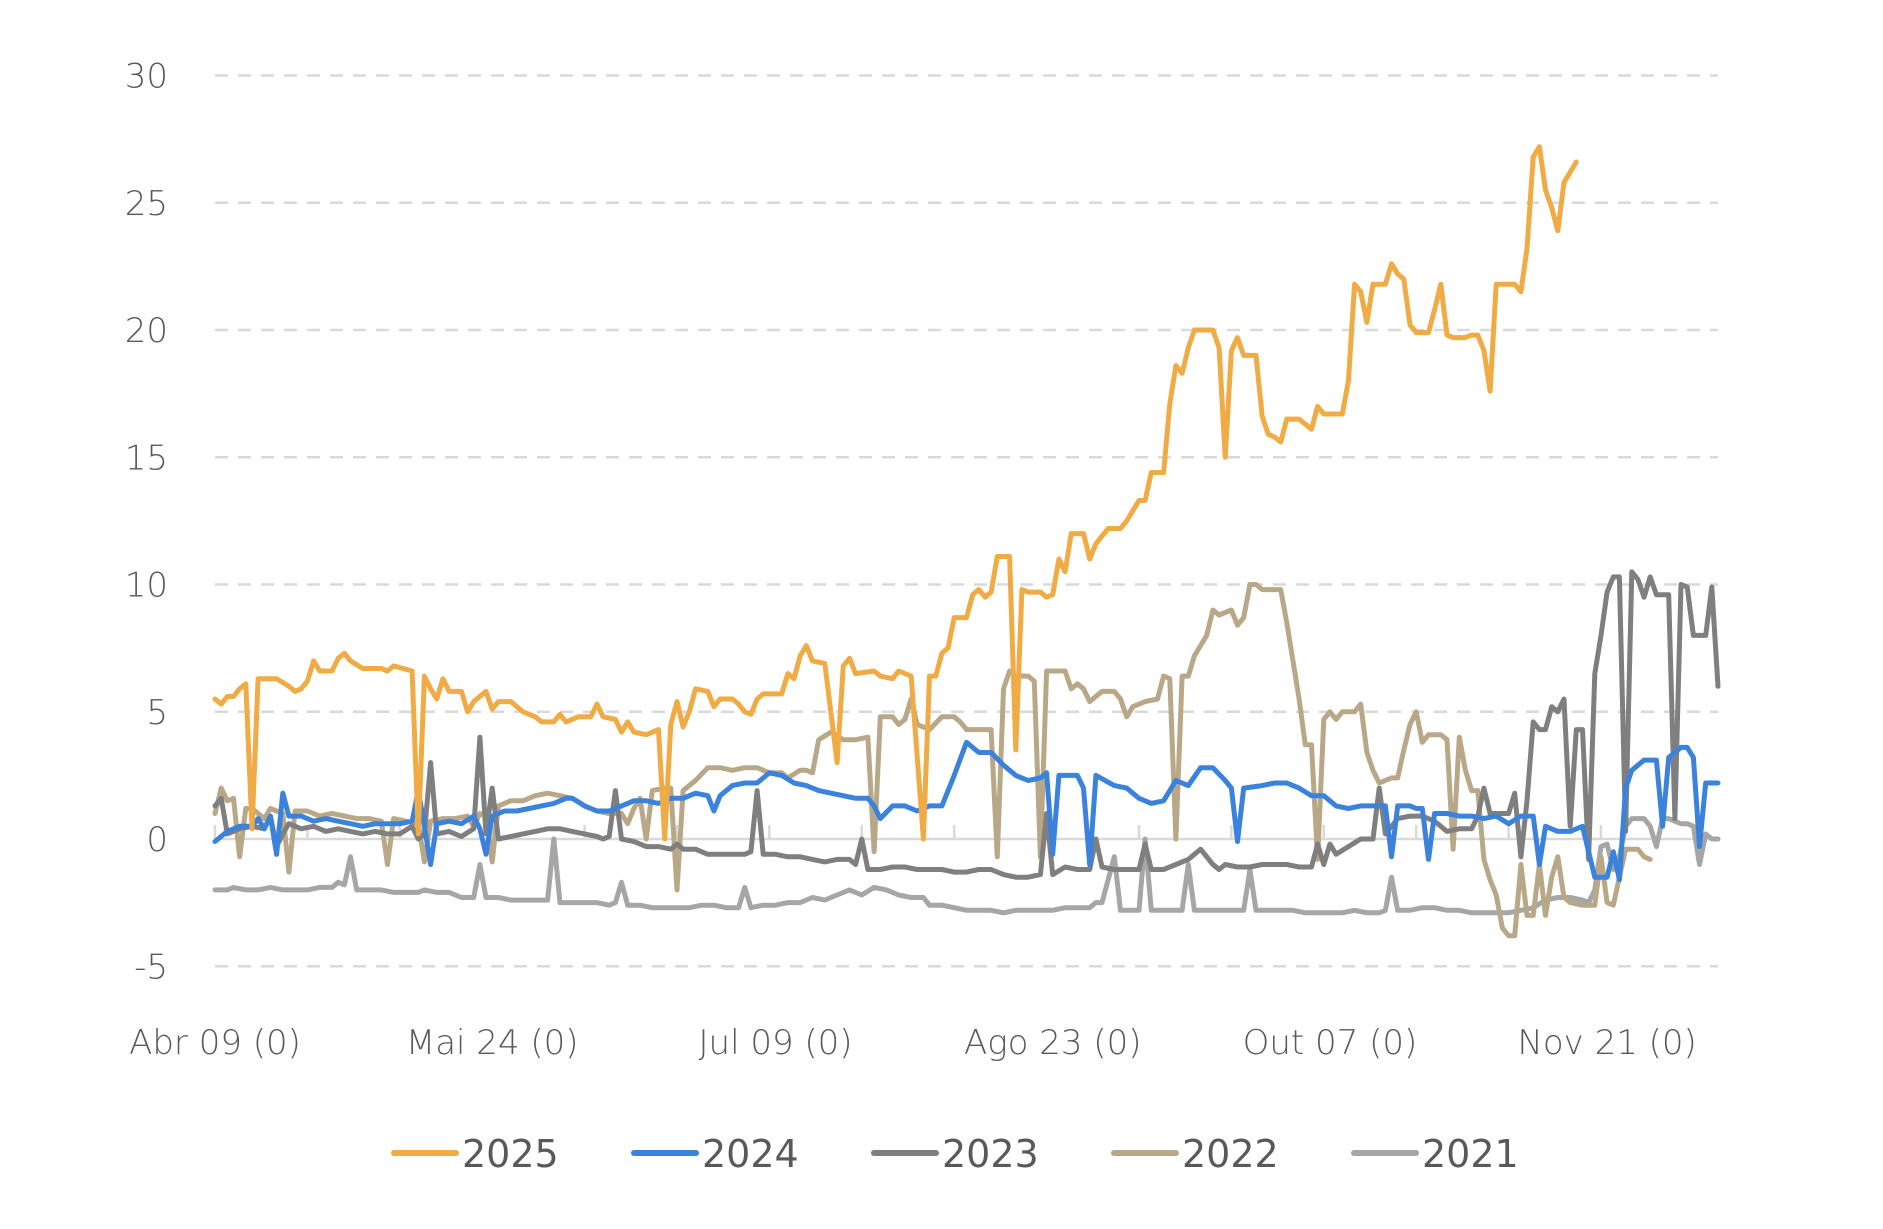 The image size is (1883, 1229). I want to click on x-tick-label: Ago 23 (0), so click(1053, 1043).